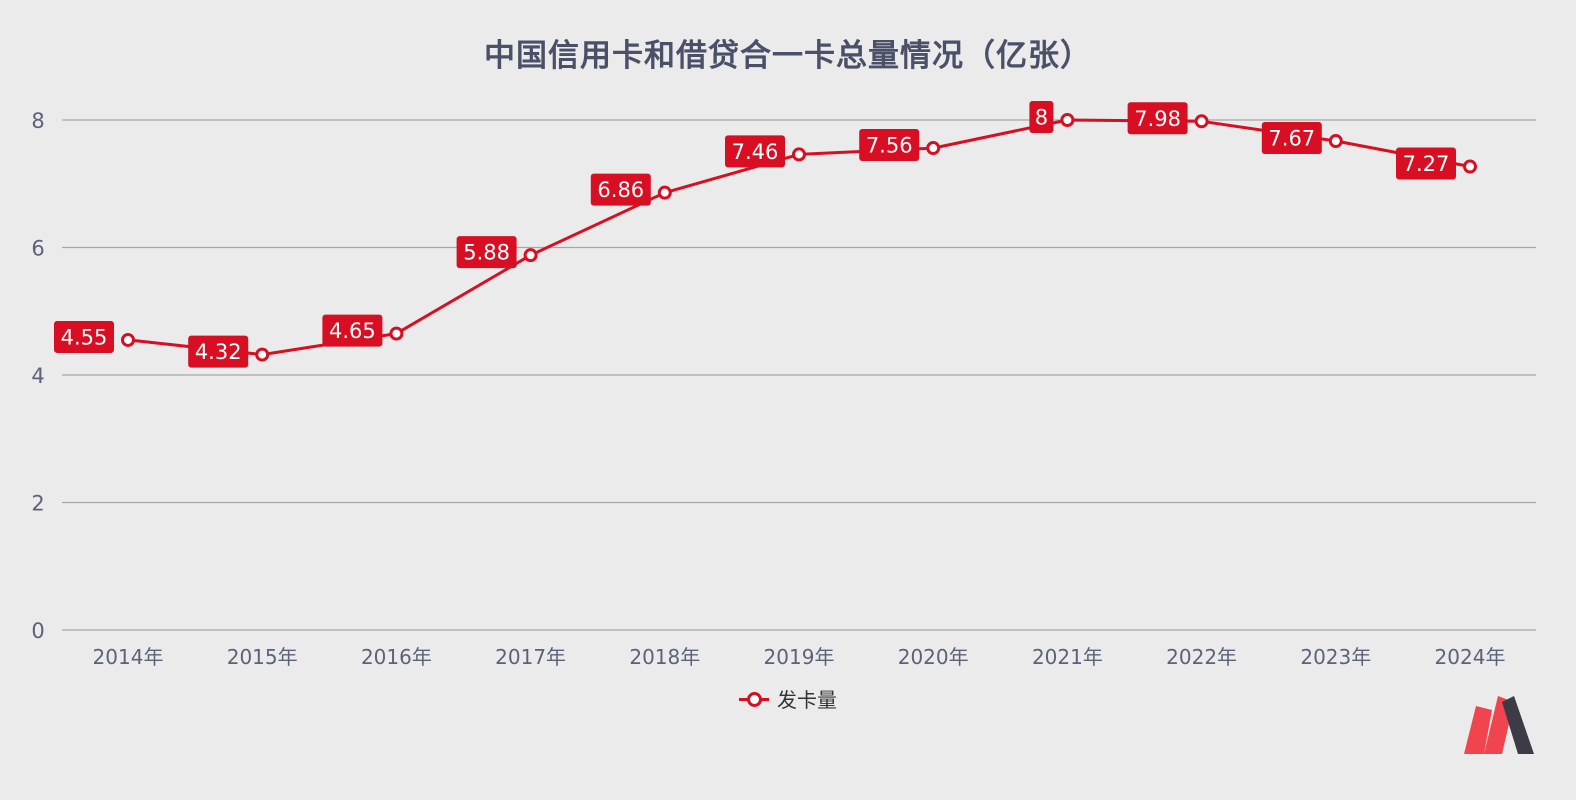  I want to click on data-label: 7.46, so click(755, 151).